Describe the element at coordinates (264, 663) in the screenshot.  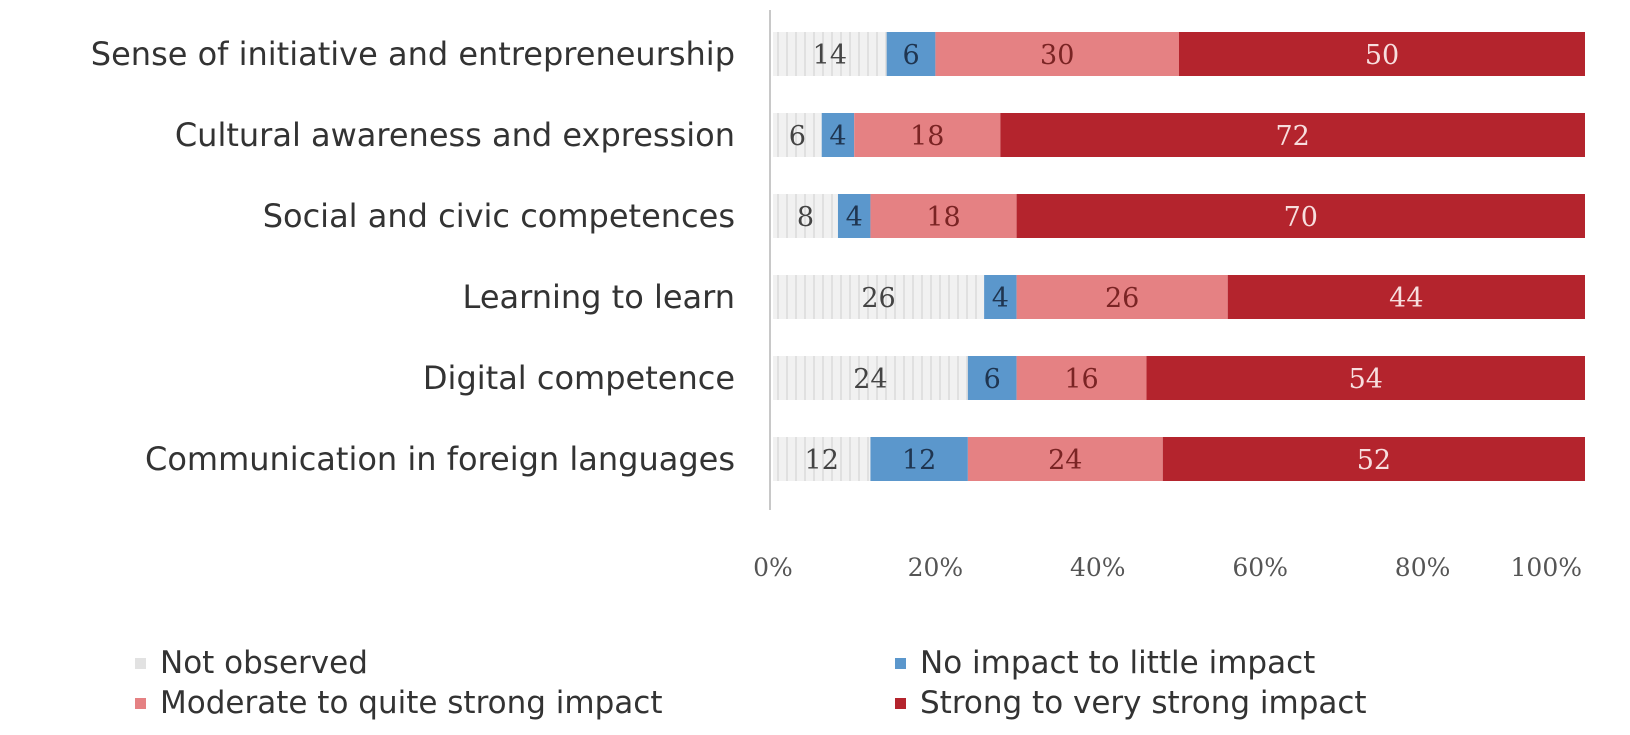
I see `legend-label: Not observed` at that location.